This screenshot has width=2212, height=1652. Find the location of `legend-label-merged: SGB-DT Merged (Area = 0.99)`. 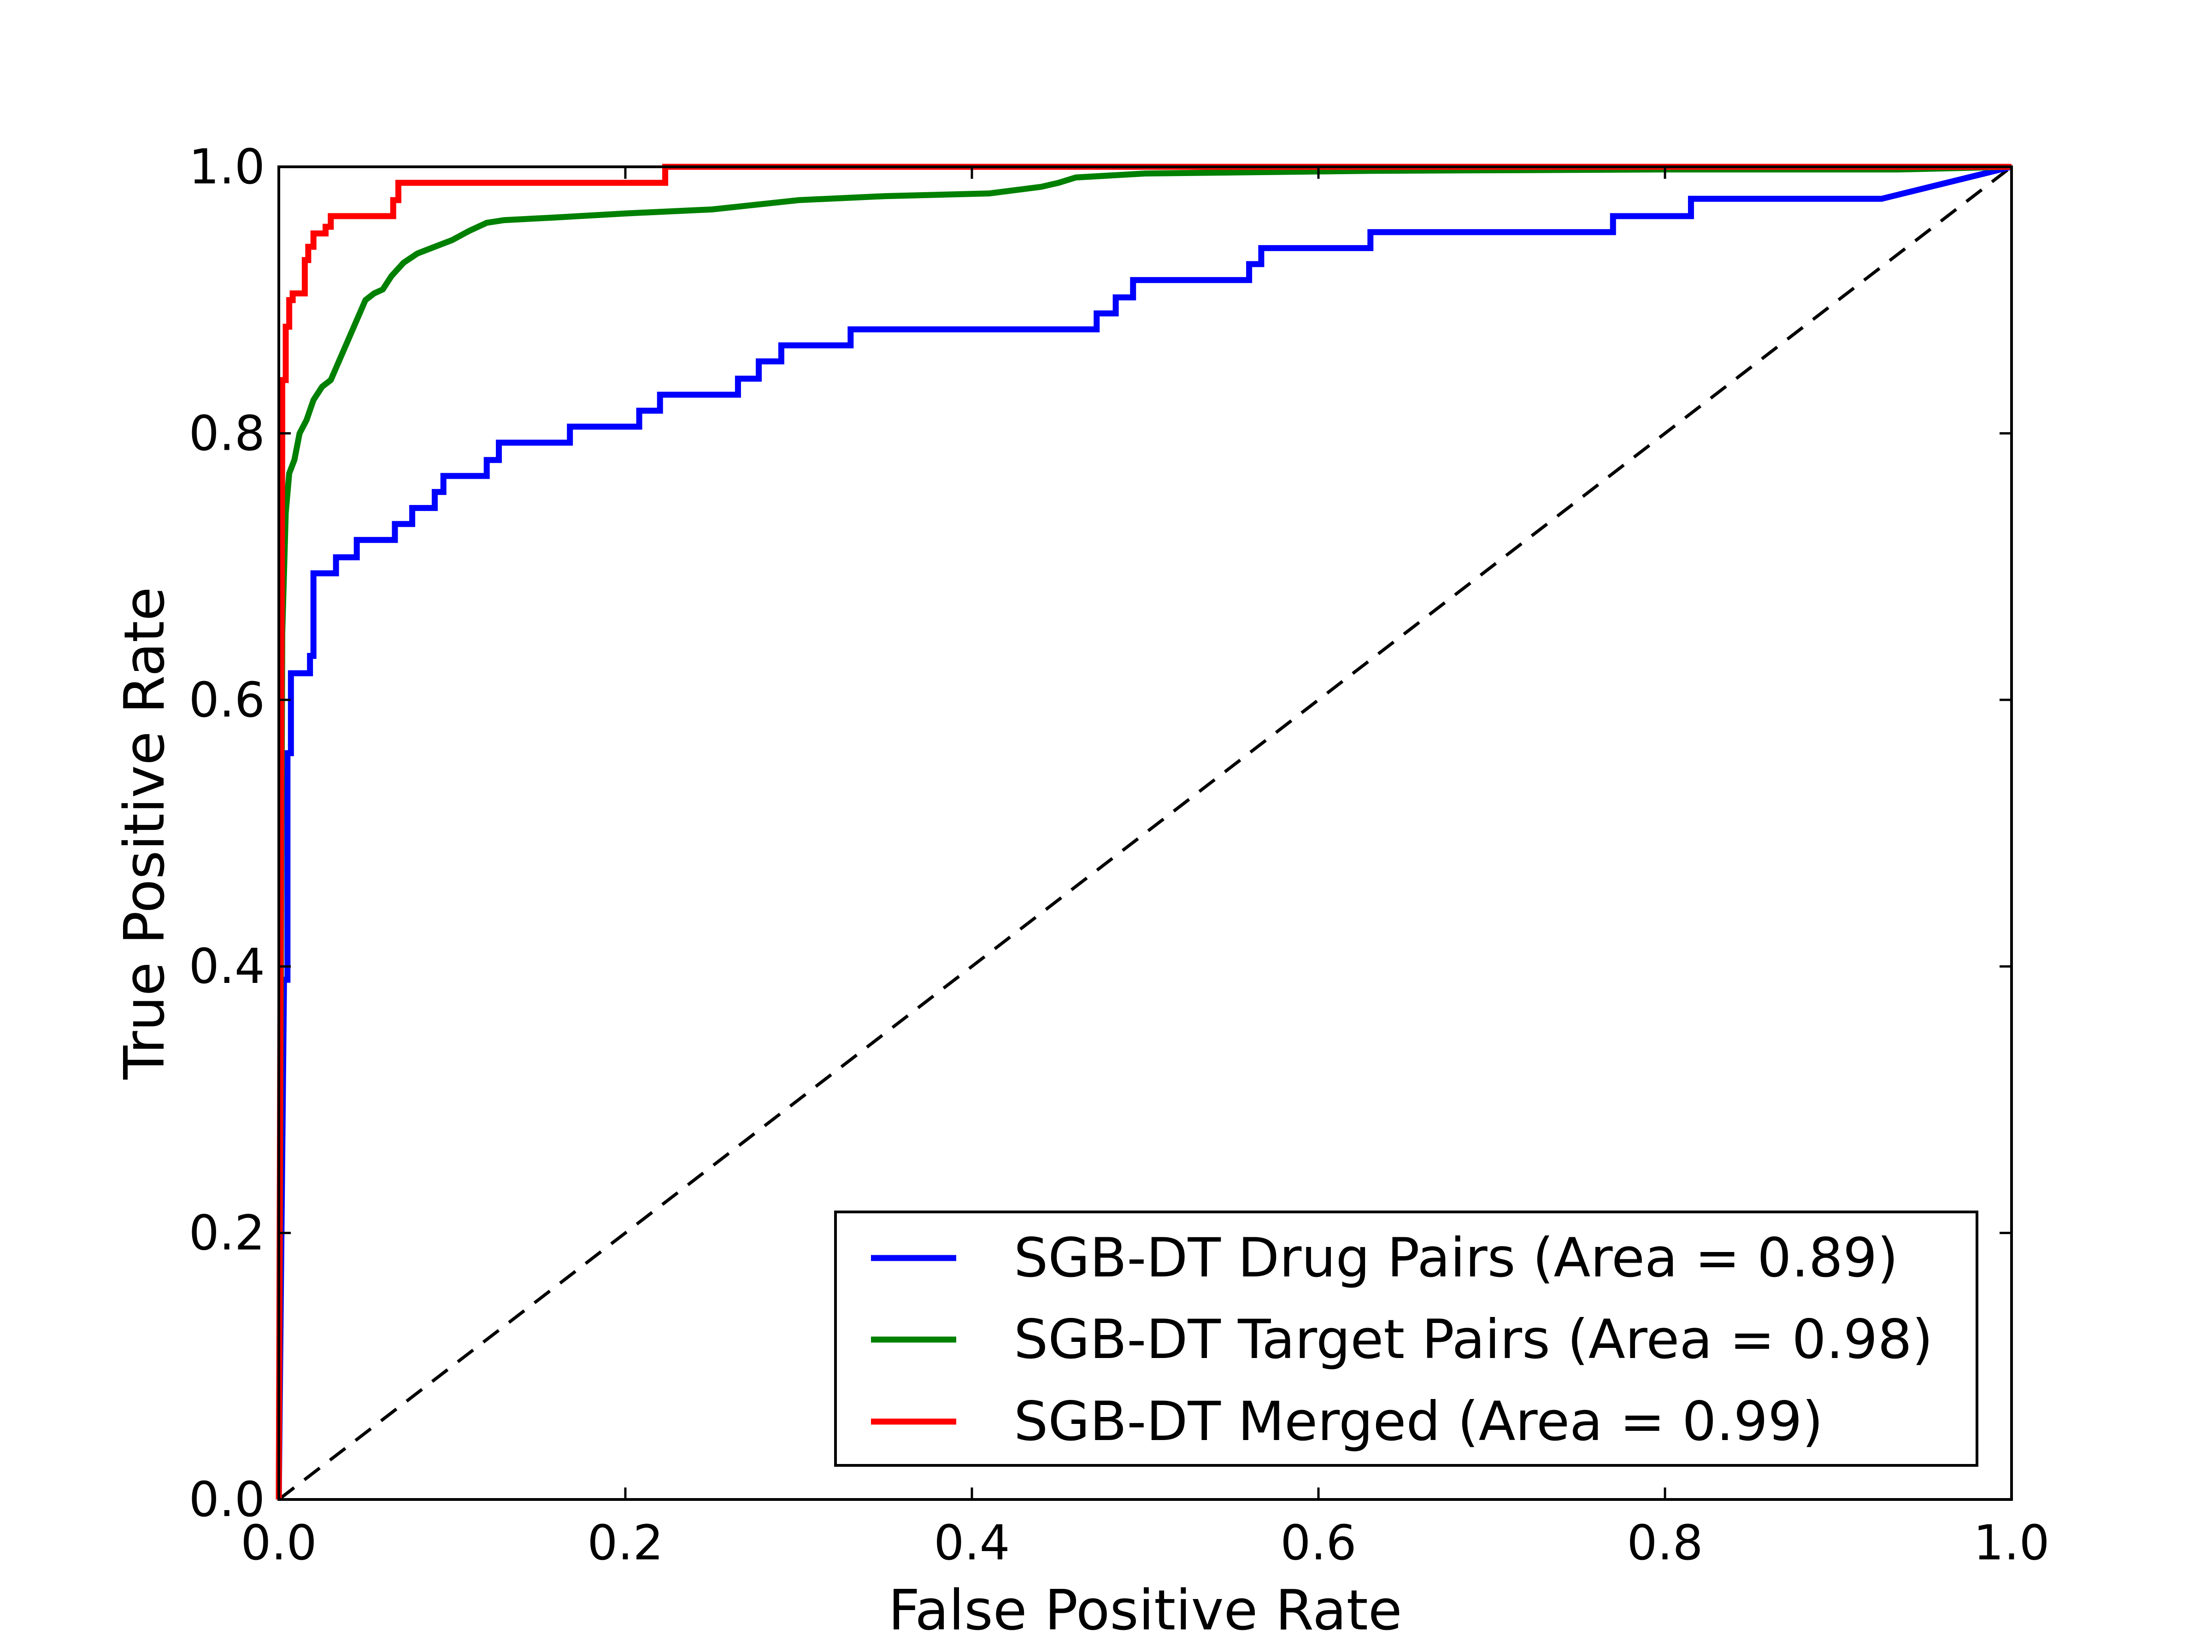

legend-label-merged: SGB-DT Merged (Area = 0.99) is located at coordinates (1418, 1421).